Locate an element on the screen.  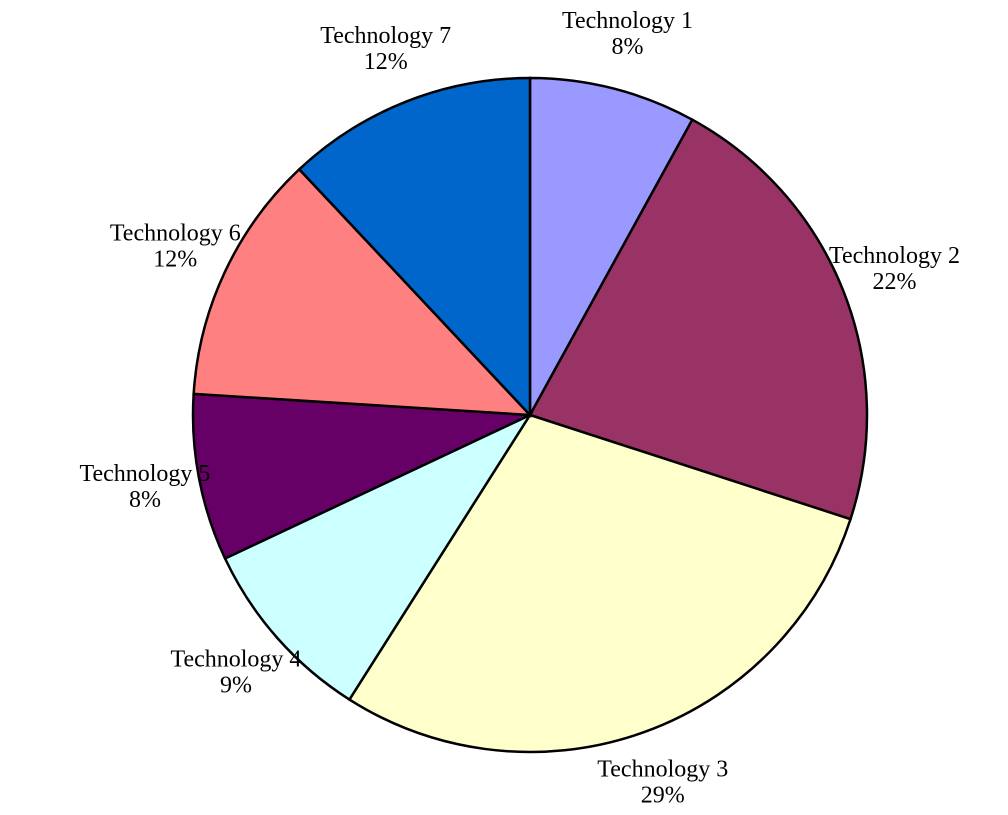
slice-label: Technology 5 is located at coordinates (144, 474).